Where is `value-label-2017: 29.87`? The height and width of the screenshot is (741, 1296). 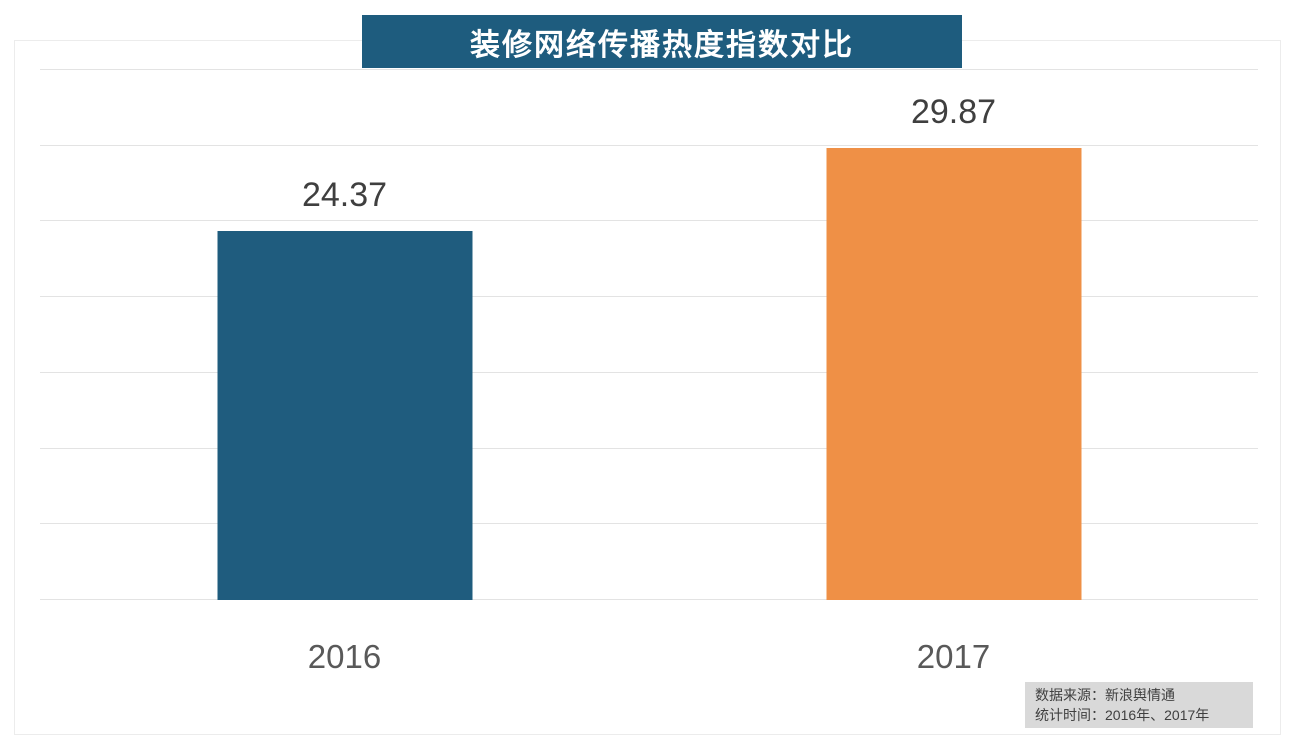
value-label-2017: 29.87 is located at coordinates (953, 111).